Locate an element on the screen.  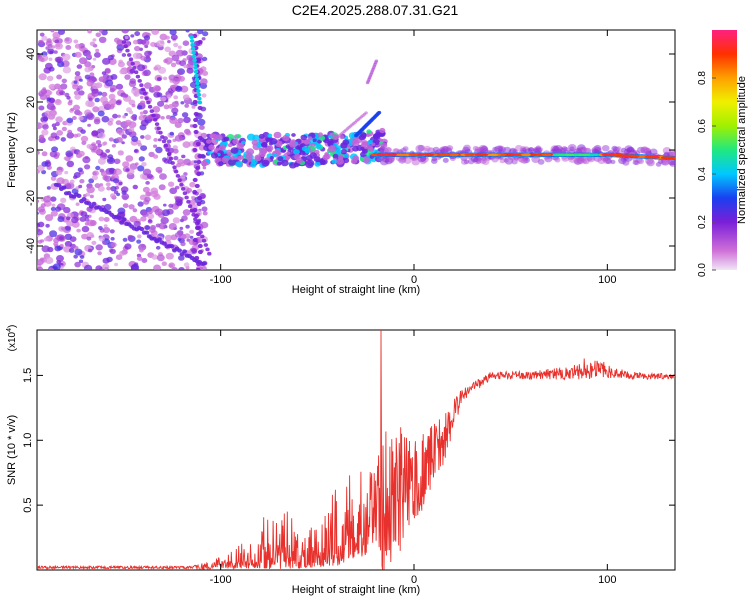
heatmap-ytick-label-4: 40 is located at coordinates (31, 54).